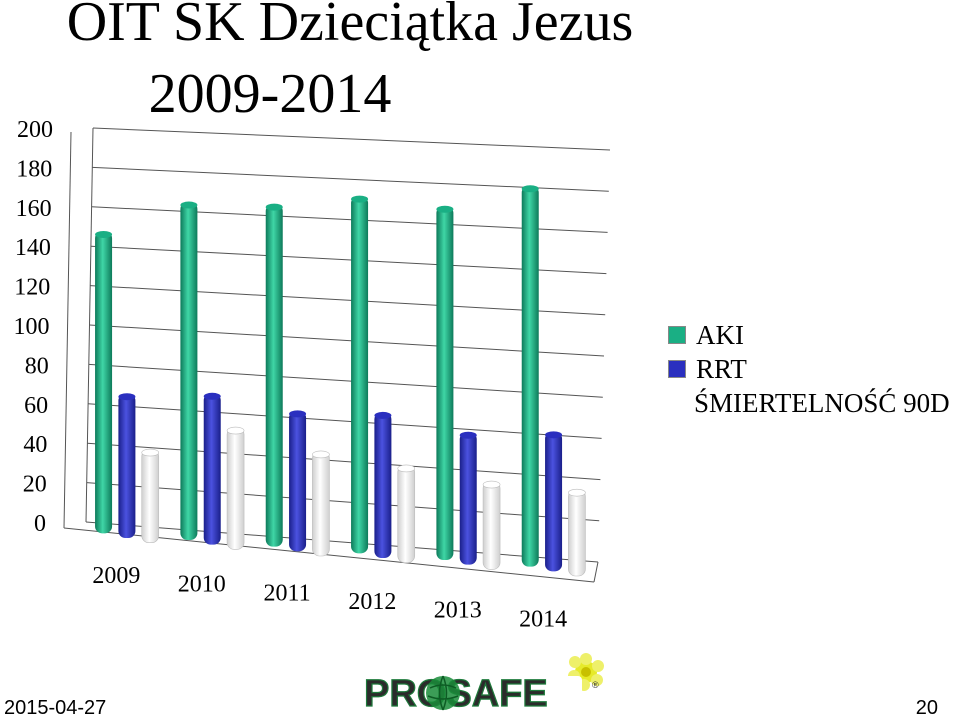 This screenshot has width=960, height=726. I want to click on x-tick-label: 2010, so click(202, 585).